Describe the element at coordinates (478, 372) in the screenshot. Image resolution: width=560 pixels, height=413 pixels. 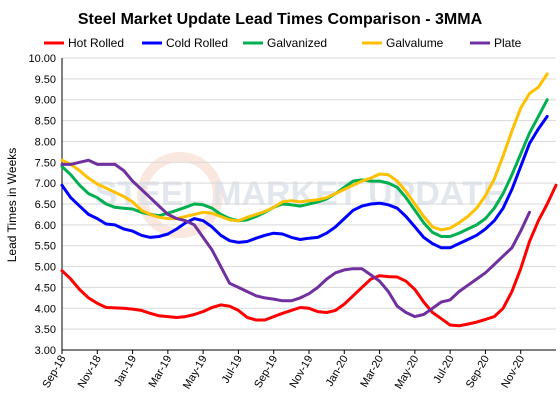
I see `x-tick-label: Sep-20` at that location.